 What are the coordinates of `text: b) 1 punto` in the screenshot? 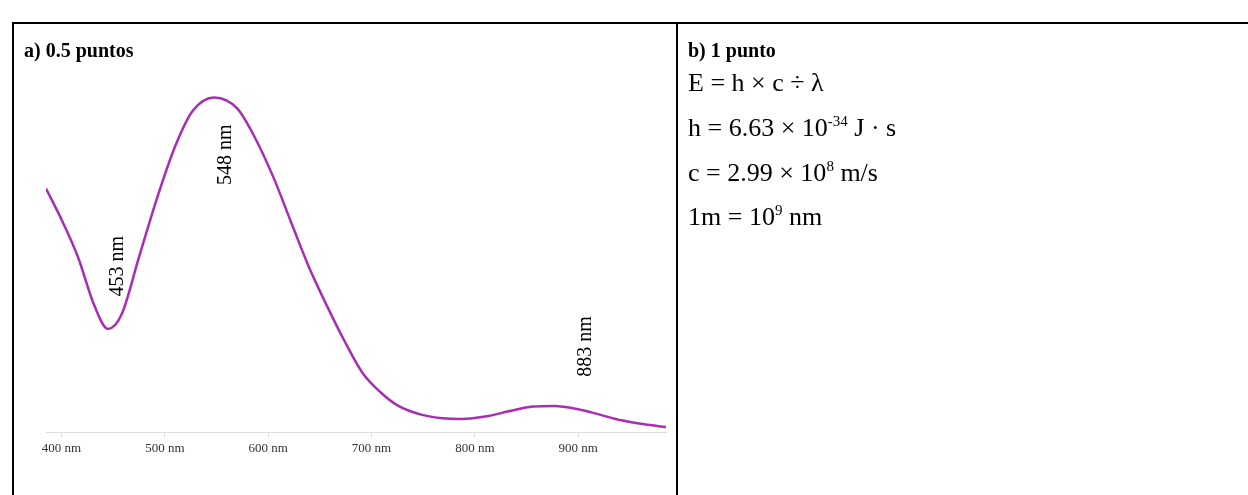 It's located at (732, 50).